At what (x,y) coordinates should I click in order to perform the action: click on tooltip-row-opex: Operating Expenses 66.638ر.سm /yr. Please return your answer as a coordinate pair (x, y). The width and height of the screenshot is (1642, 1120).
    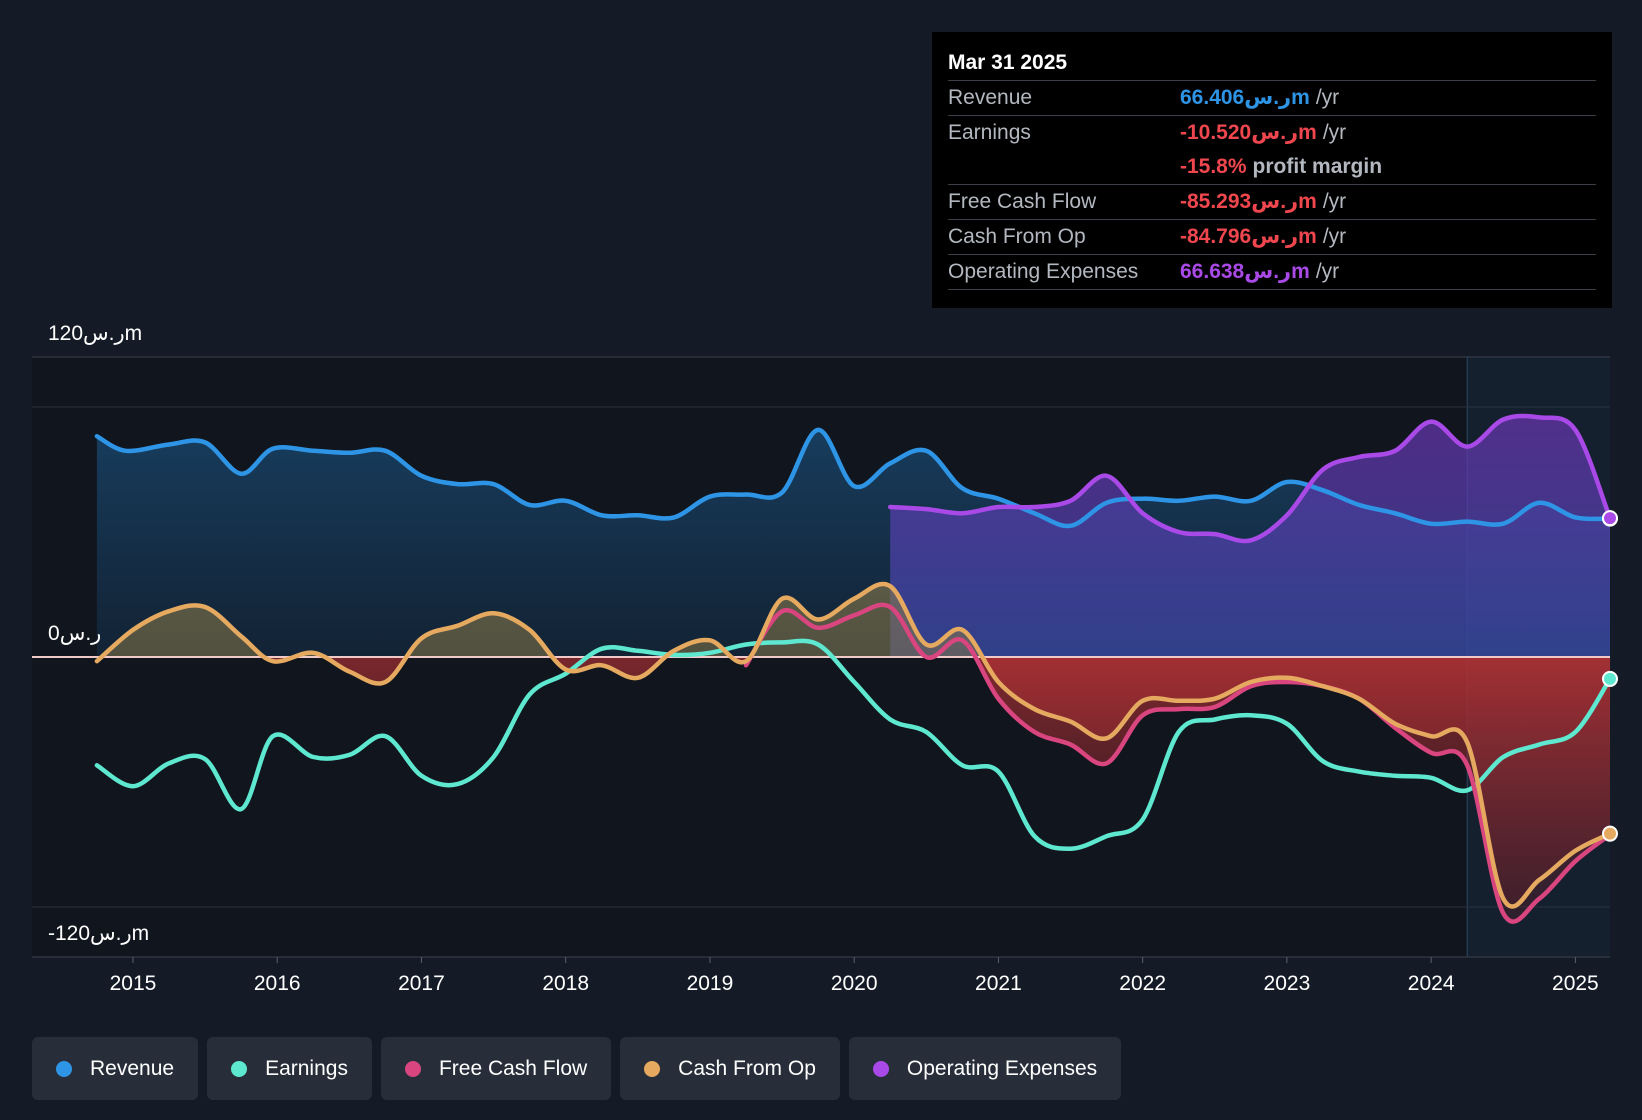
    Looking at the image, I should click on (1272, 272).